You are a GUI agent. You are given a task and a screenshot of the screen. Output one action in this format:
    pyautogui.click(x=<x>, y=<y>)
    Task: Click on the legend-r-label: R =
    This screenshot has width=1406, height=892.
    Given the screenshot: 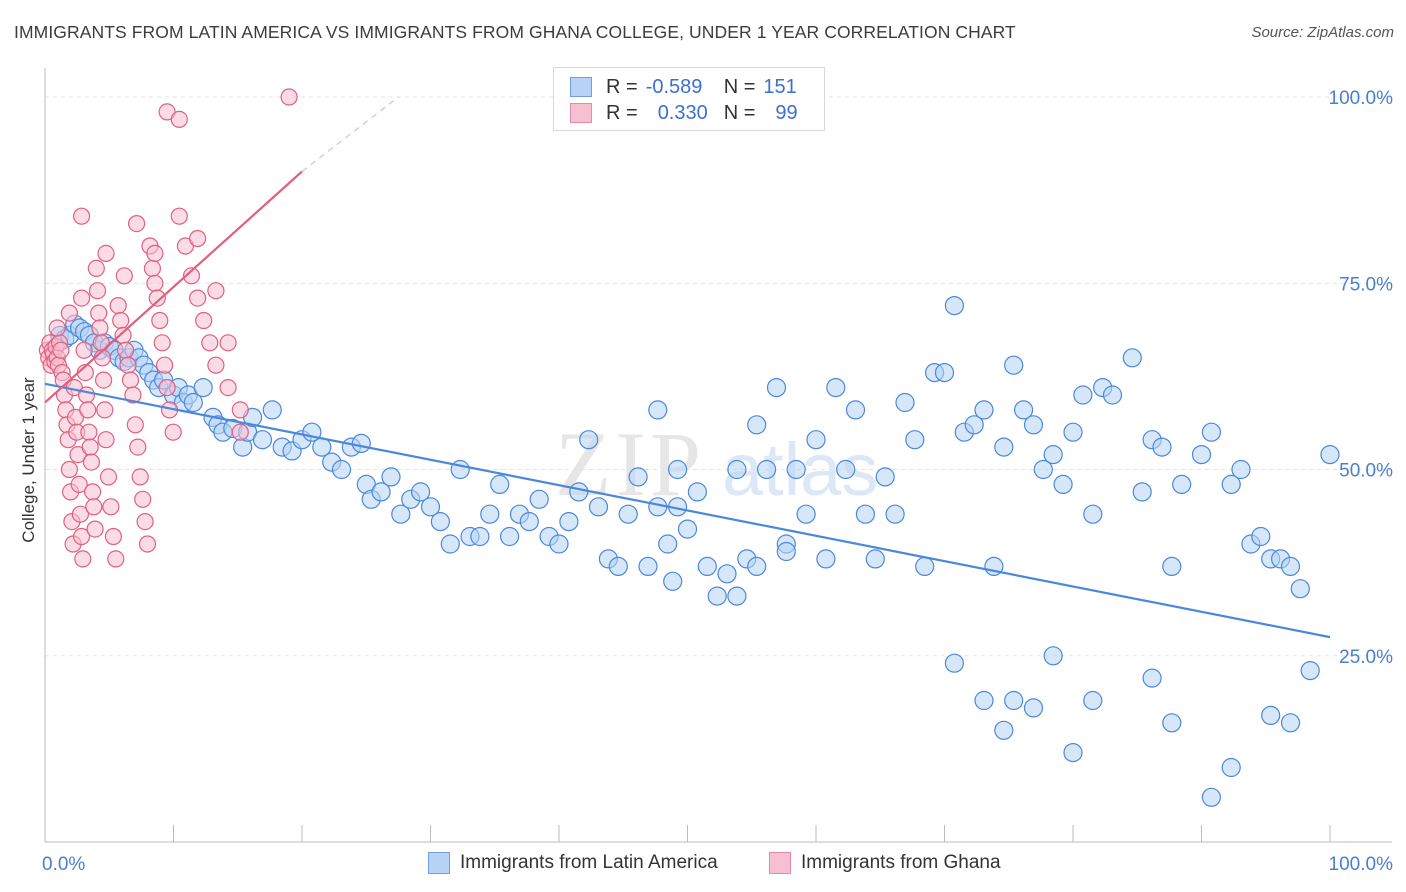 What is the action you would take?
    pyautogui.click(x=622, y=112)
    